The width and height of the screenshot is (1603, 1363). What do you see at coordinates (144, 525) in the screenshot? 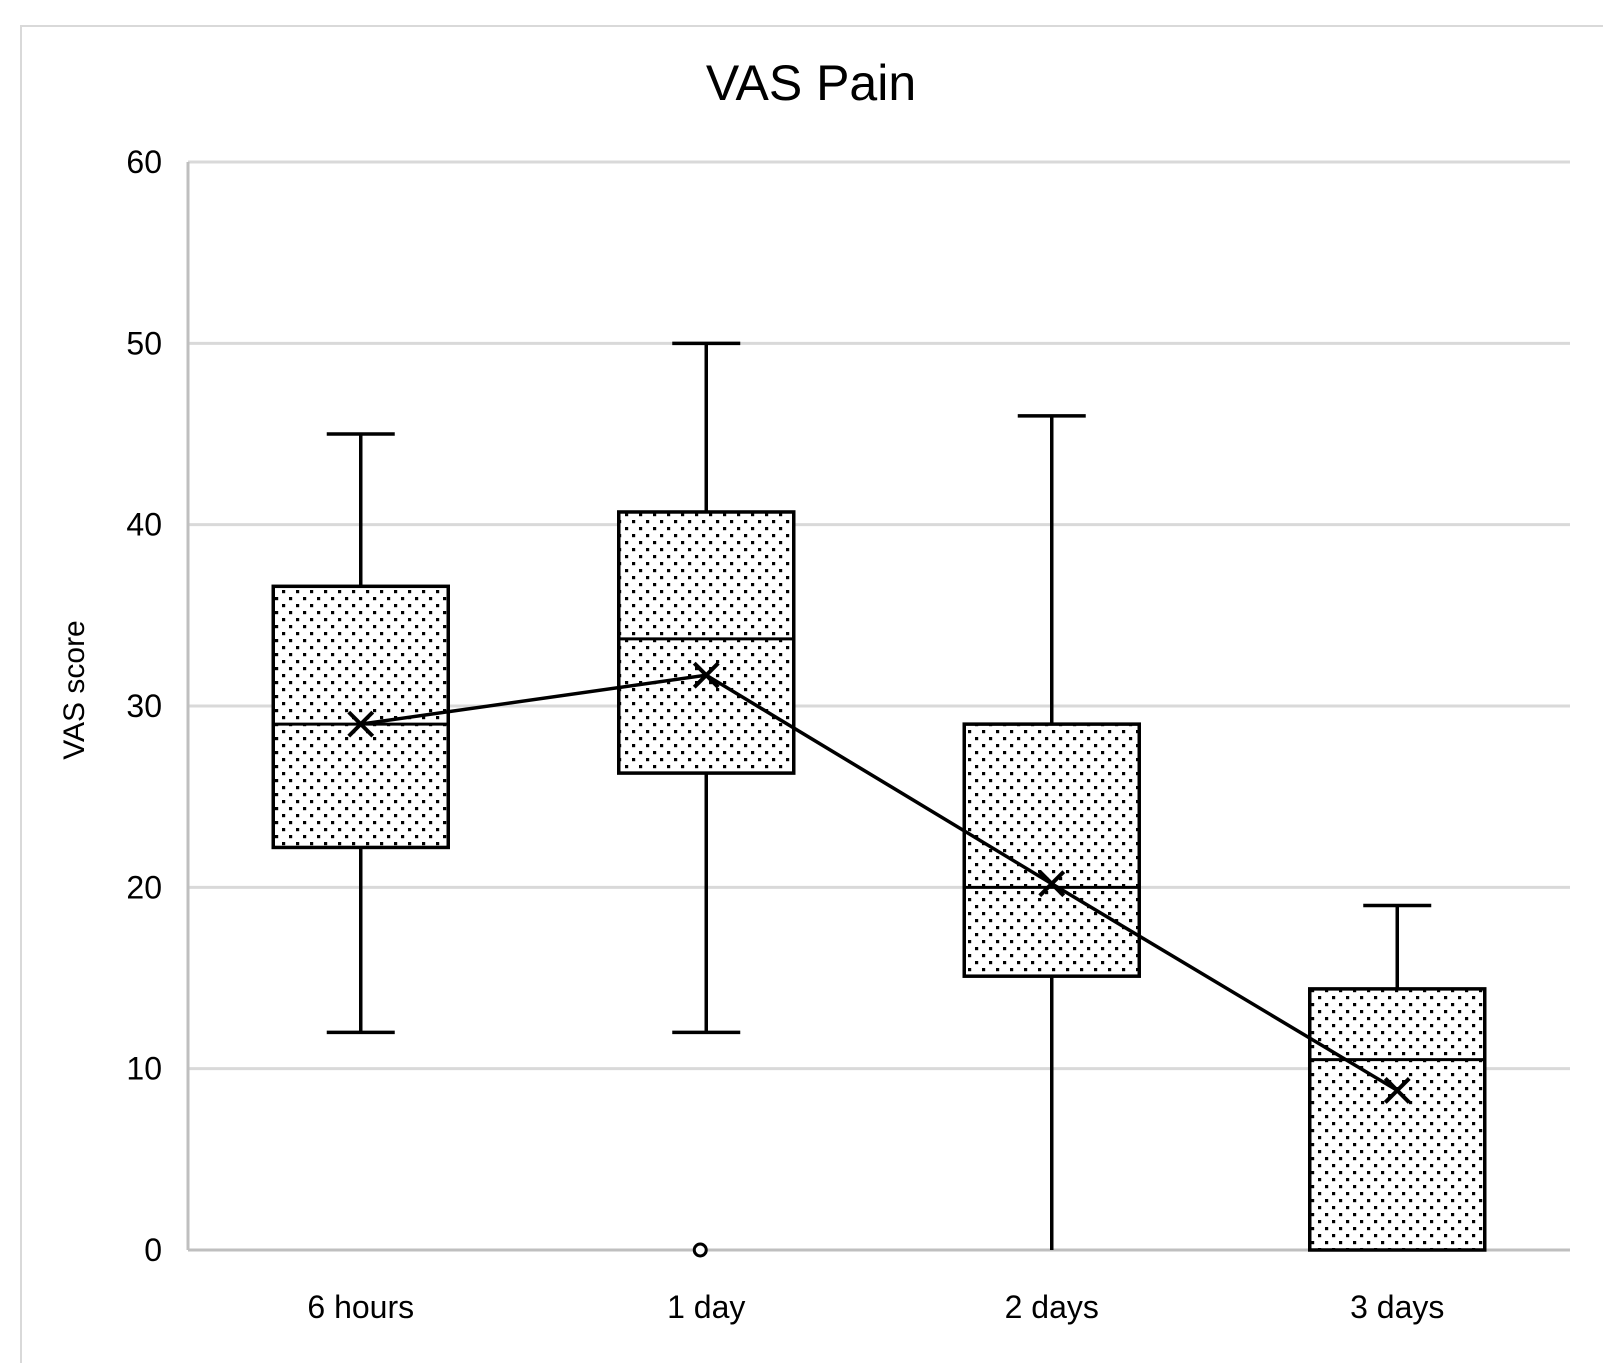
I see `y-tick-label-40: 40` at bounding box center [144, 525].